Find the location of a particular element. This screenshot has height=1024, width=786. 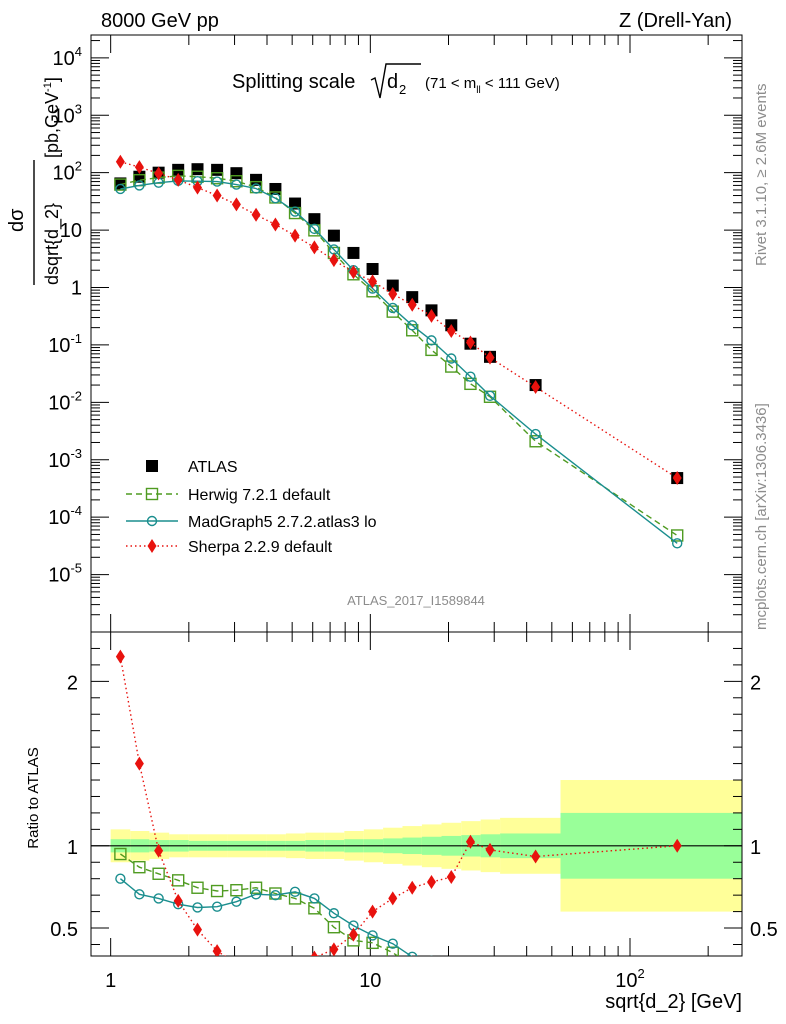

x-axis-label: sqrt{d_2} [GeV] is located at coordinates (673, 1002).